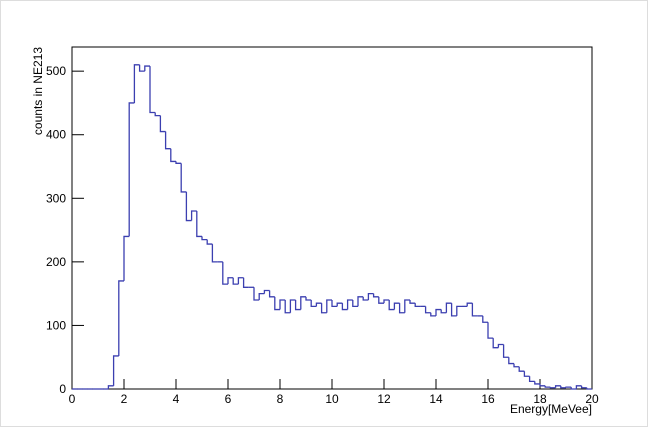 This screenshot has width=648, height=427. I want to click on y-tick-label: 400, so click(56, 135).